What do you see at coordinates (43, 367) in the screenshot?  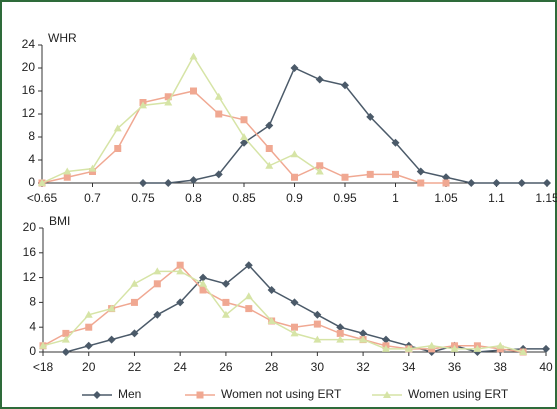 I see `x-tick-label: <18` at bounding box center [43, 367].